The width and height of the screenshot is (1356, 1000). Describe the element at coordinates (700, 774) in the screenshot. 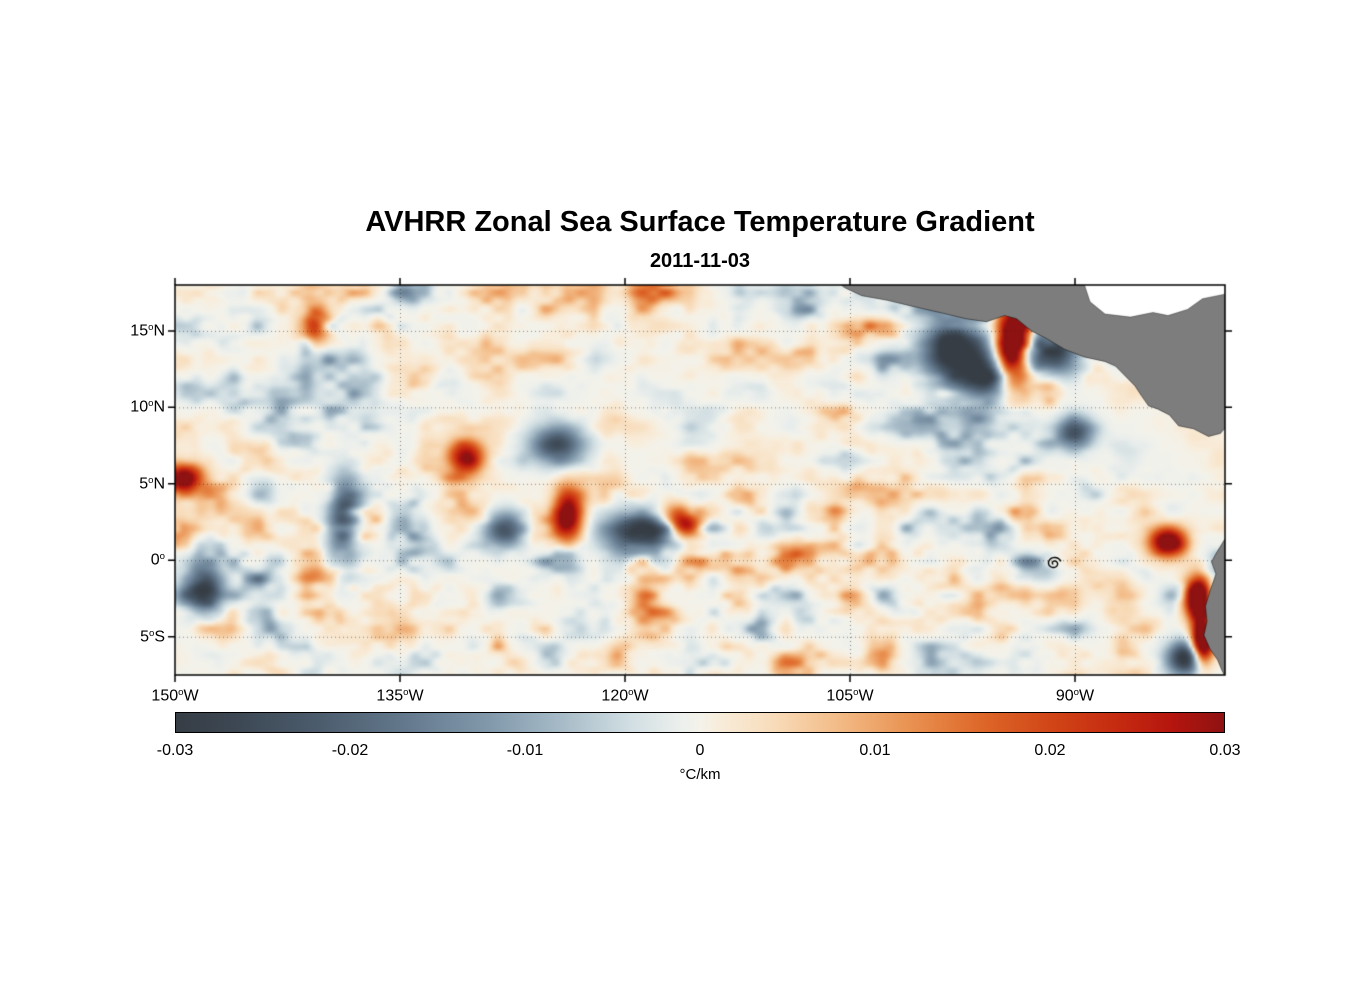

I see `colorbar-units-label: °C/km` at that location.